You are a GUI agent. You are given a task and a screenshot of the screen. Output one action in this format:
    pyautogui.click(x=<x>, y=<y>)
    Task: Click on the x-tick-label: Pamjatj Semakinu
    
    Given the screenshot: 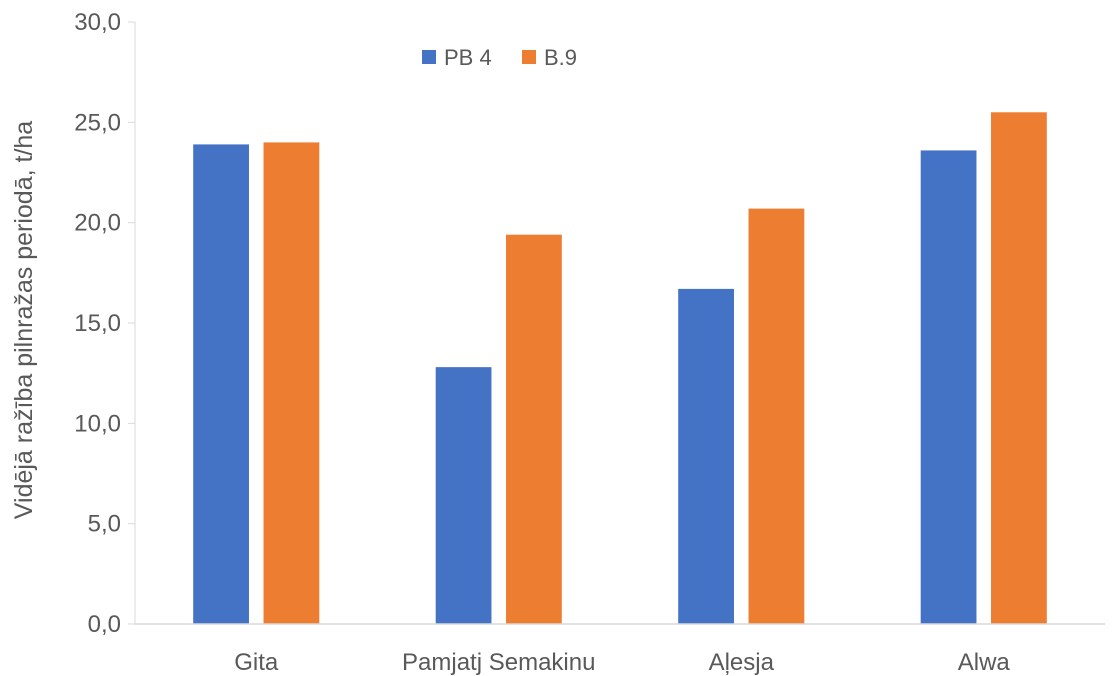 What is the action you would take?
    pyautogui.click(x=498, y=662)
    